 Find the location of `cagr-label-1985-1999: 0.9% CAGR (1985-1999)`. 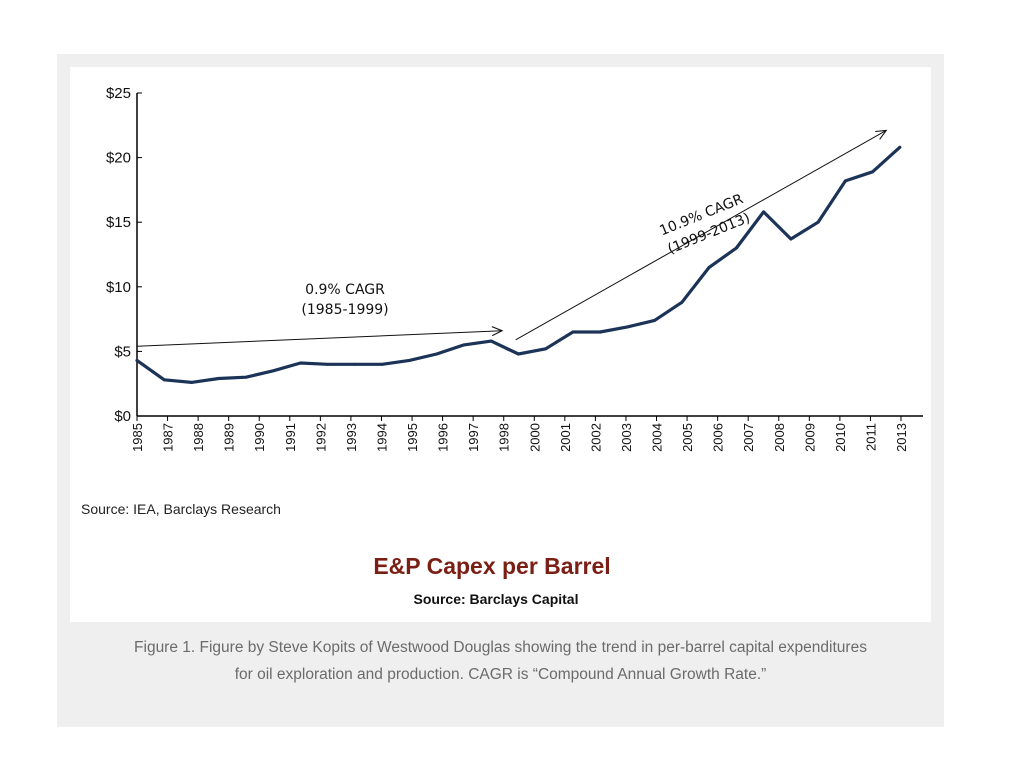

cagr-label-1985-1999: 0.9% CAGR (1985-1999) is located at coordinates (344, 300).